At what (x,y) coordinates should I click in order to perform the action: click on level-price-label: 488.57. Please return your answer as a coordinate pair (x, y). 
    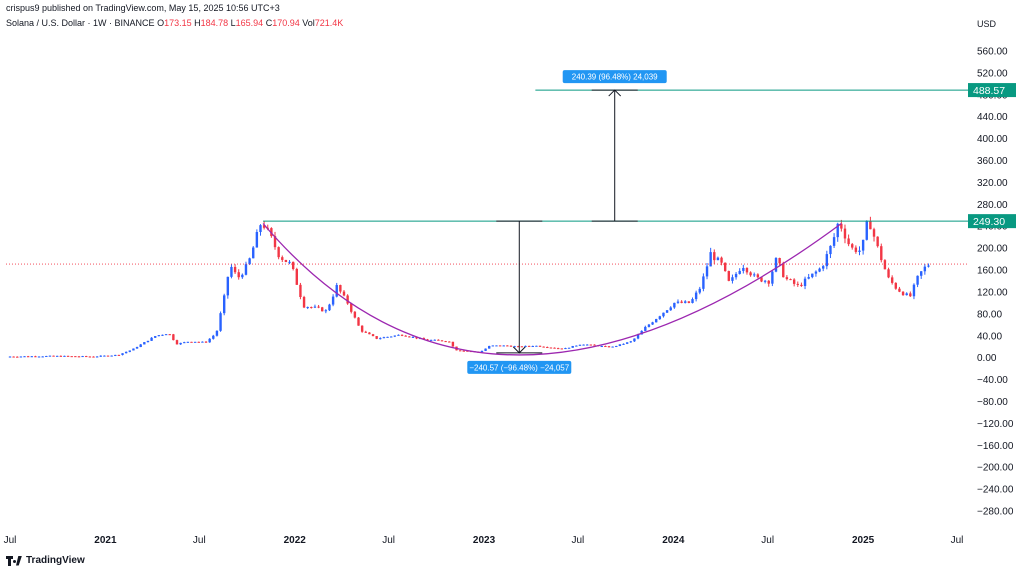
    Looking at the image, I should click on (989, 91).